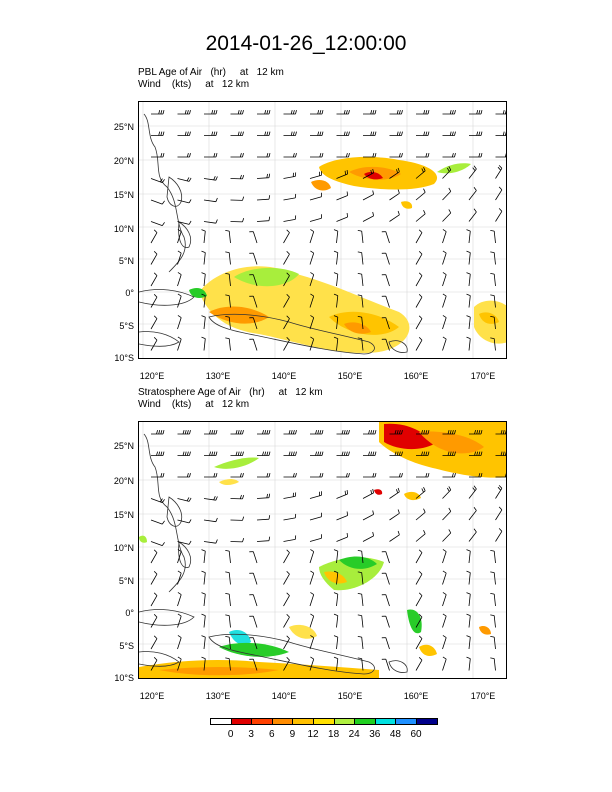  Describe the element at coordinates (373, 175) in the screenshot. I see `pbl-plume-north-max` at that location.